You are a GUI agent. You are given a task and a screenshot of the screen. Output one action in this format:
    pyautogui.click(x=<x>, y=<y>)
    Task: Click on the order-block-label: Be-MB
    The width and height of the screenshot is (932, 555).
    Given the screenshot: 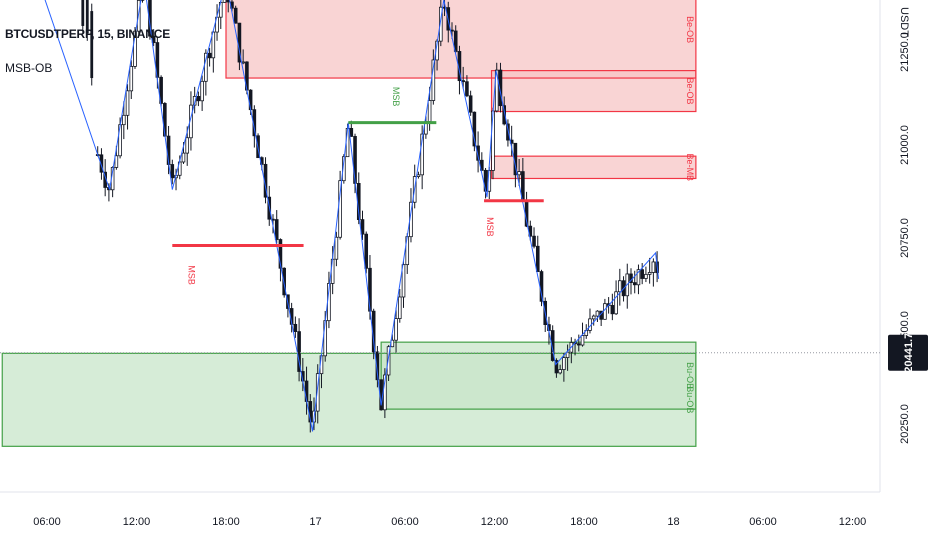 What is the action you would take?
    pyautogui.click(x=690, y=168)
    